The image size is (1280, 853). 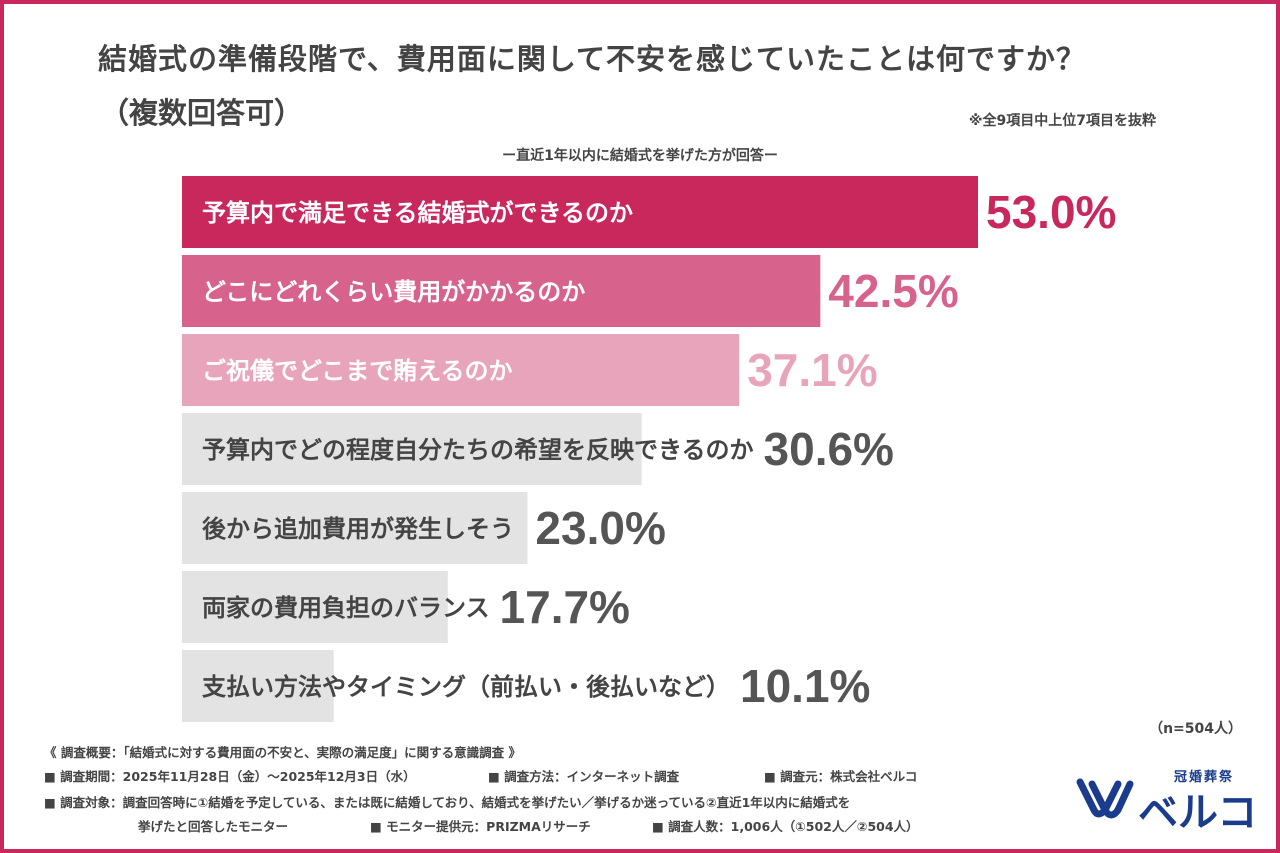 I want to click on logo-name: ベルコ, so click(x=1198, y=813).